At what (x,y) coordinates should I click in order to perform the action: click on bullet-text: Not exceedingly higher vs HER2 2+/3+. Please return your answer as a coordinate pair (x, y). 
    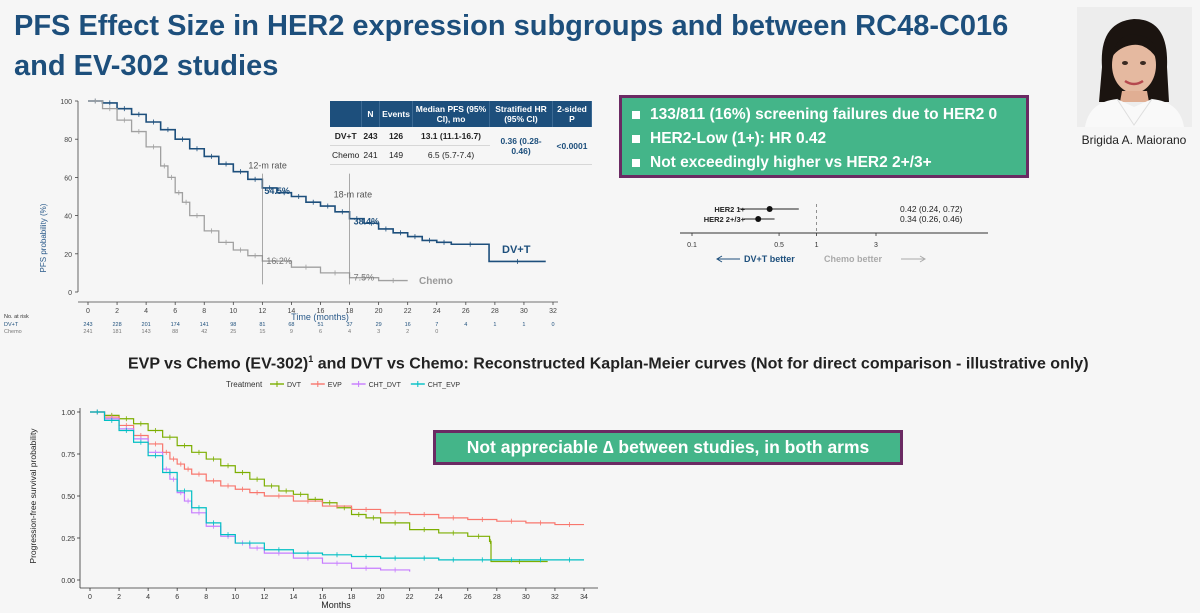
    Looking at the image, I should click on (791, 162).